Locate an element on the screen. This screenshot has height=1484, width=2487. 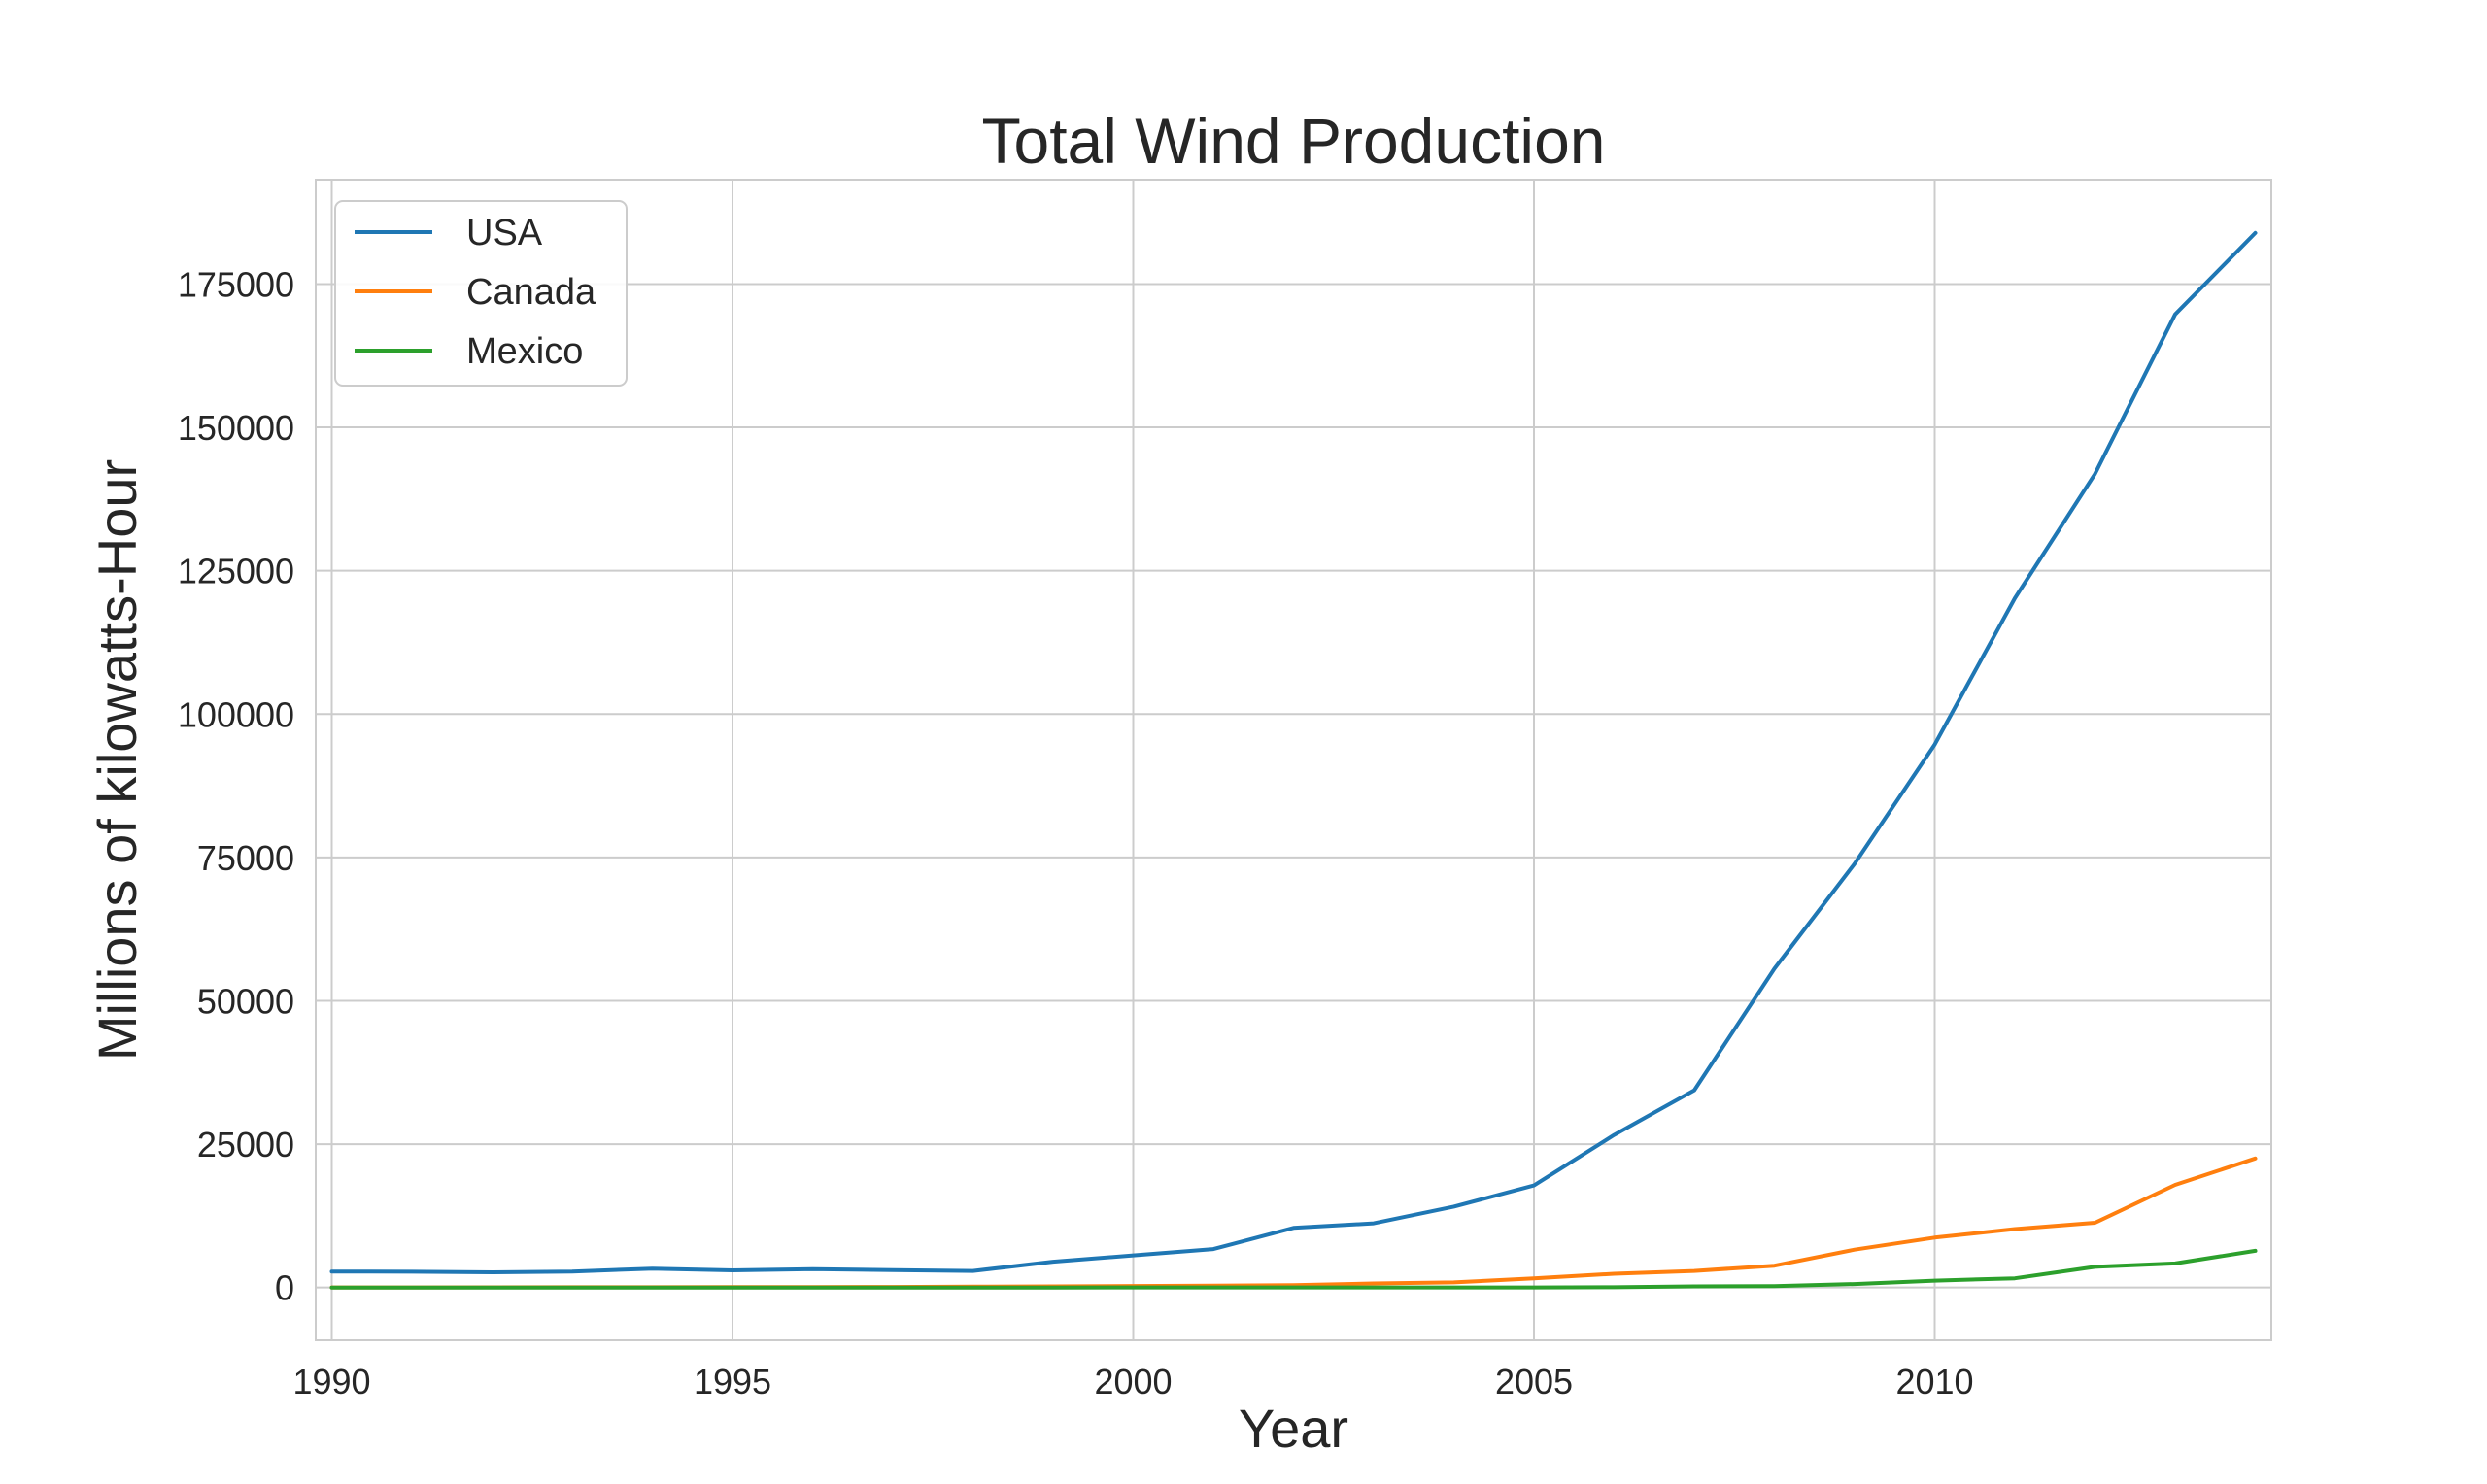
y-tick-label: 25000 is located at coordinates (245, 1144).